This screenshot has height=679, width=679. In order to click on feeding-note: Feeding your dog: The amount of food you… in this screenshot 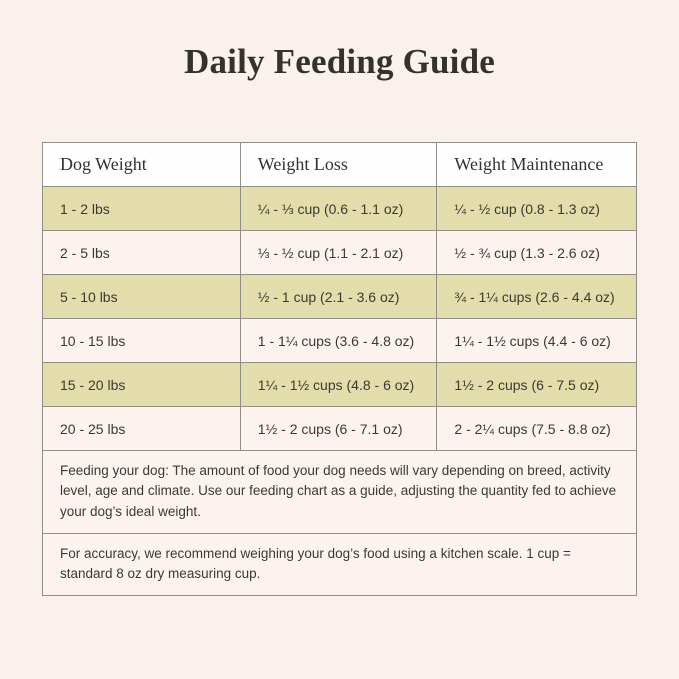, I will do `click(339, 492)`.